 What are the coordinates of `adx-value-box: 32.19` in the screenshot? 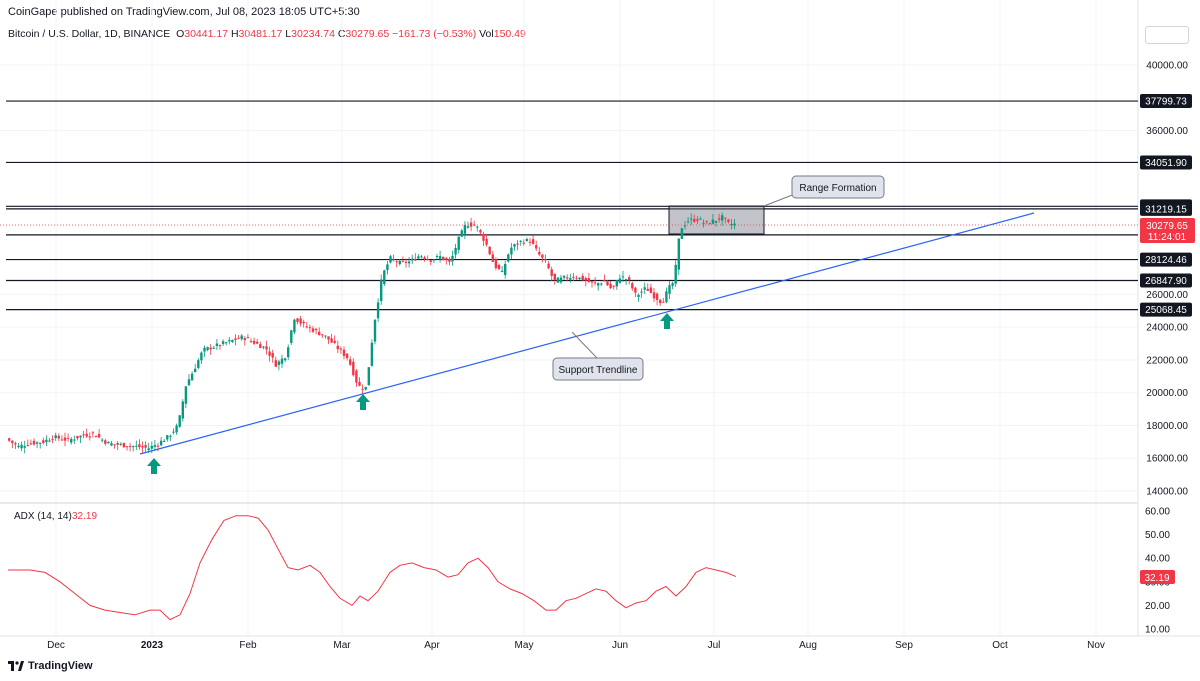 It's located at (1157, 577).